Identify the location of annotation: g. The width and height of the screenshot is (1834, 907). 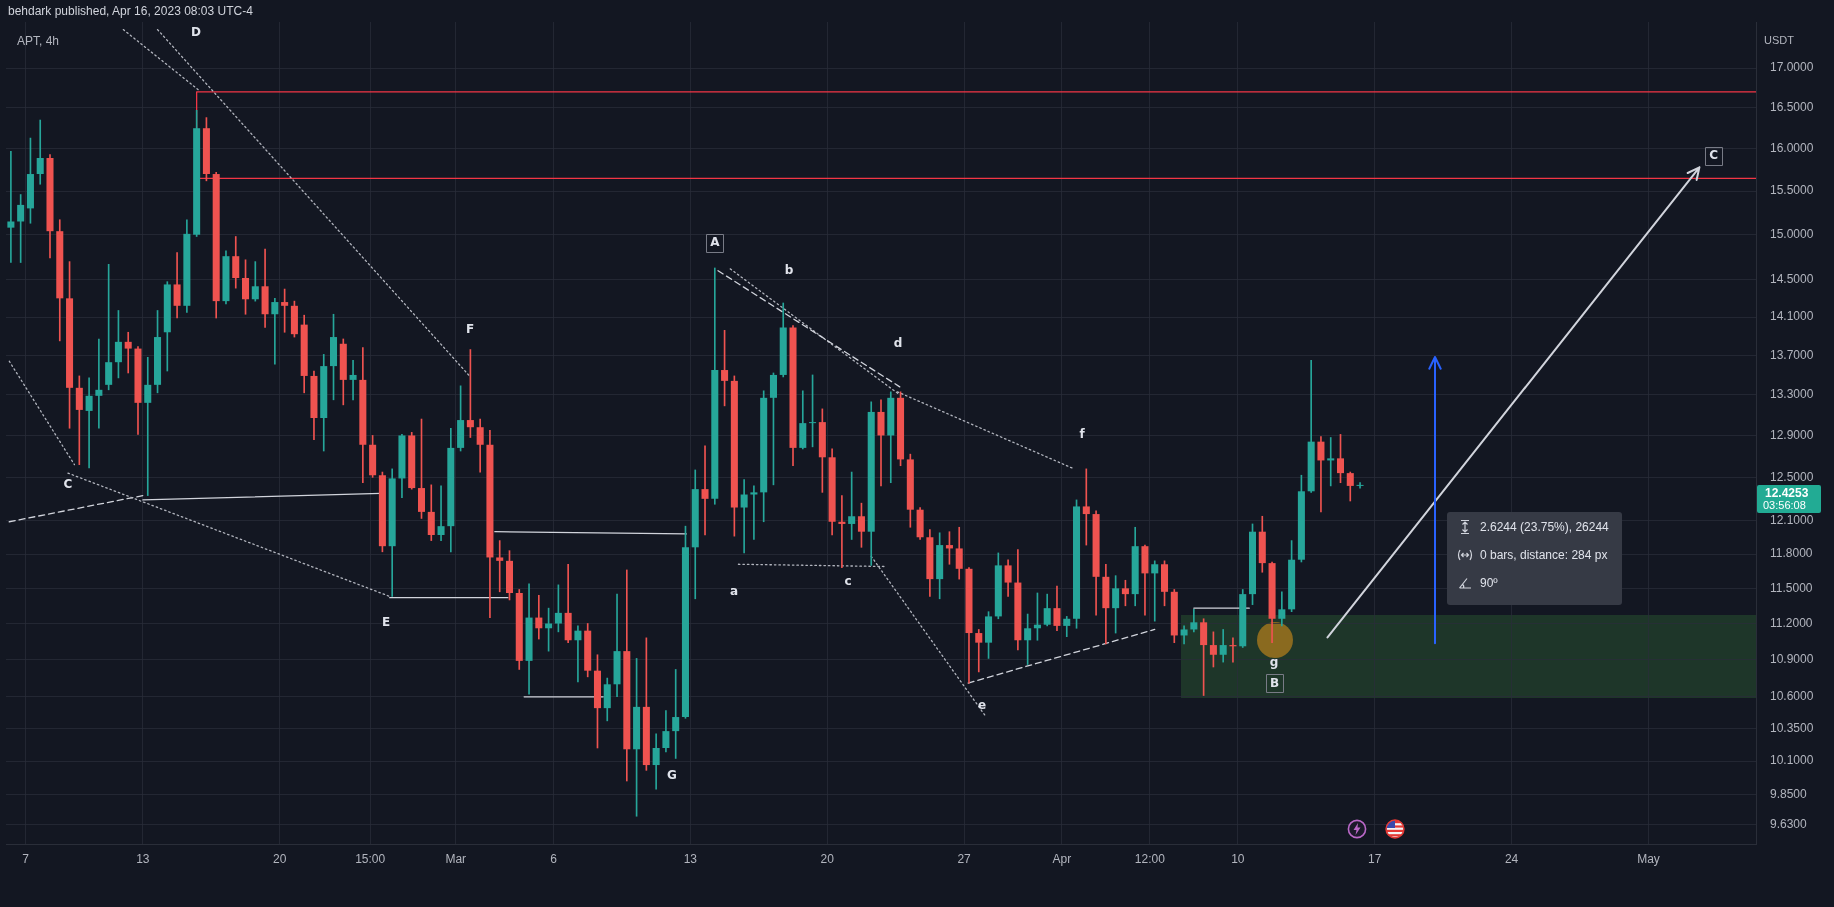
(1274, 662).